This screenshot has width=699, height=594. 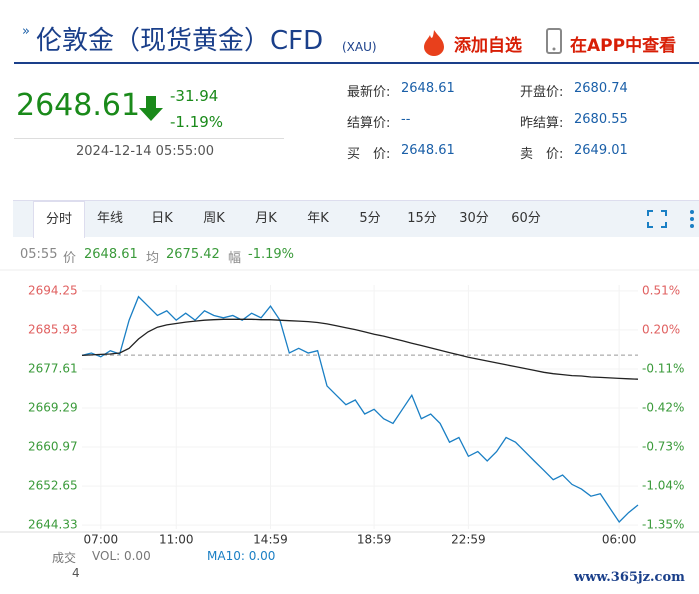 I want to click on title: 伦敦金（现货黄金）CFD, so click(x=180, y=41).